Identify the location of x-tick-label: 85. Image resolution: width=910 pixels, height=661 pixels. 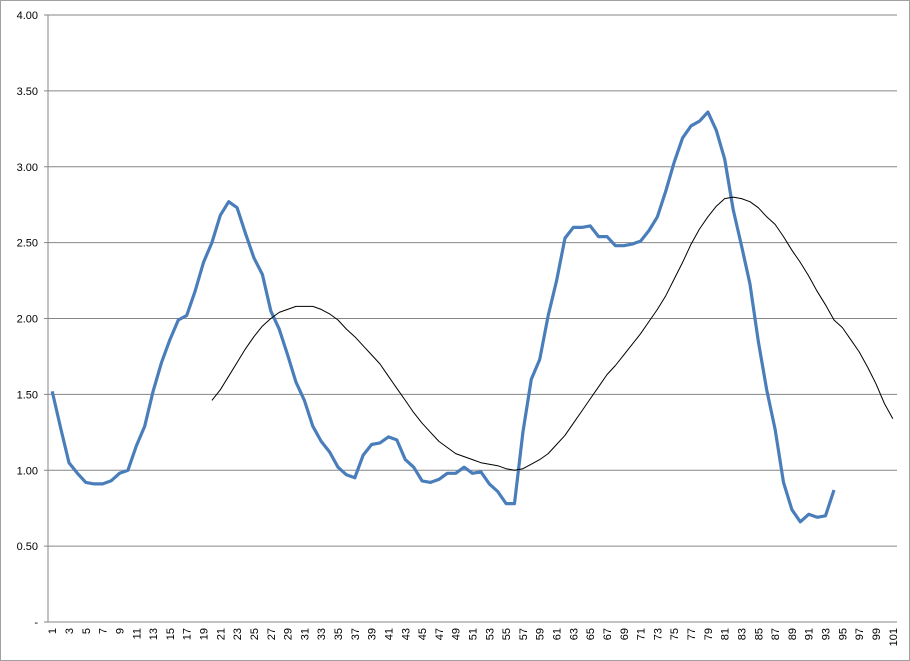
(759, 634).